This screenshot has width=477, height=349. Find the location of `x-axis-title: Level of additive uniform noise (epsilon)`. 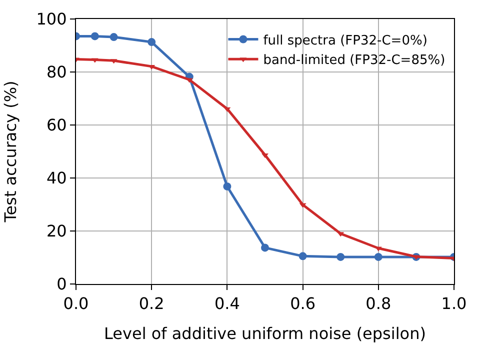

x-axis-title: Level of additive uniform noise (epsilon) is located at coordinates (265, 333).